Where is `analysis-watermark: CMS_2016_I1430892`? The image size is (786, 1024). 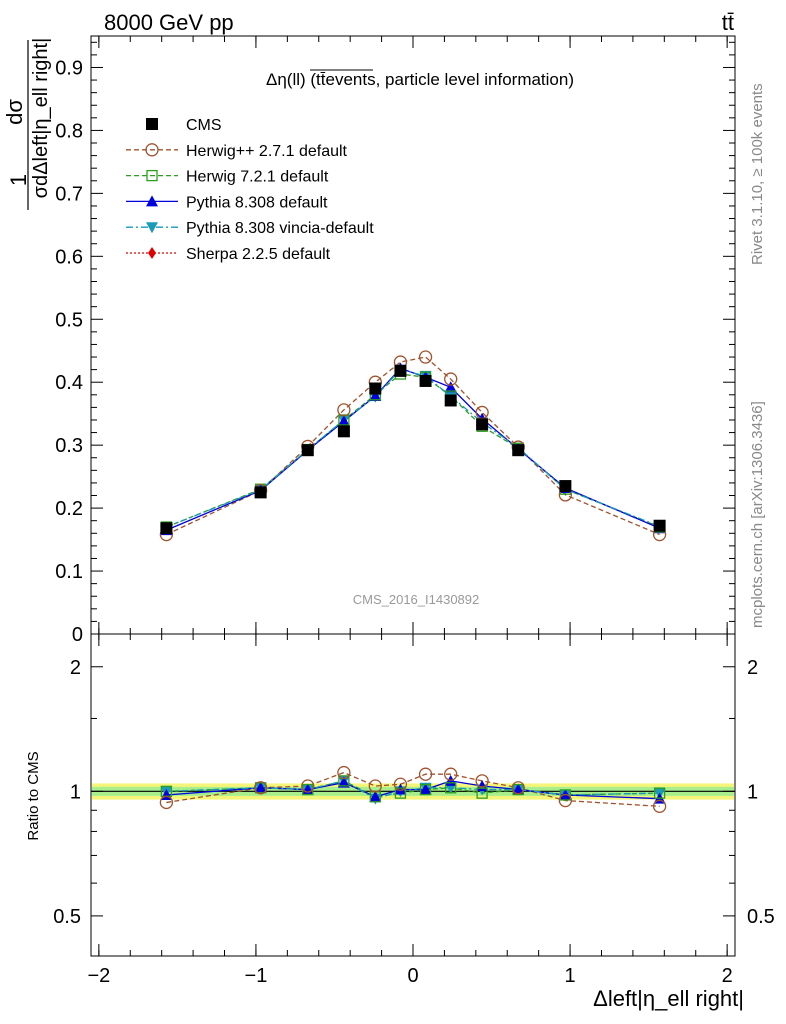
analysis-watermark: CMS_2016_I1430892 is located at coordinates (416, 599).